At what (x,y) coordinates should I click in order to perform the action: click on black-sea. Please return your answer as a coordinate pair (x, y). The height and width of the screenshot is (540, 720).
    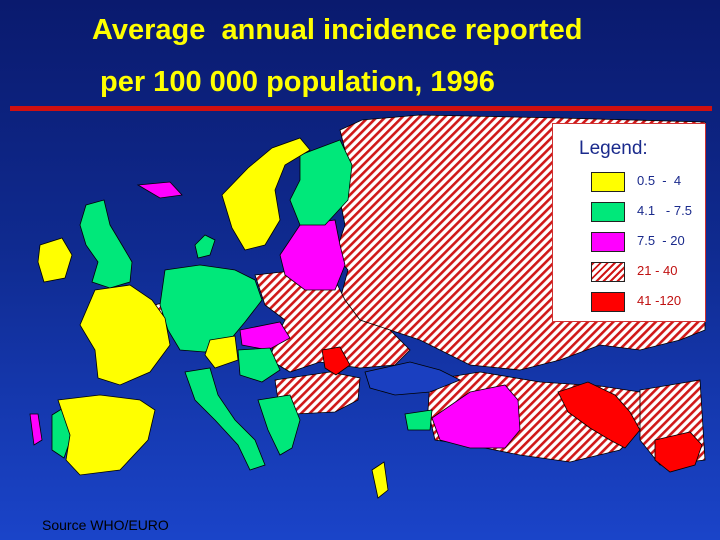
    Looking at the image, I should click on (412, 378).